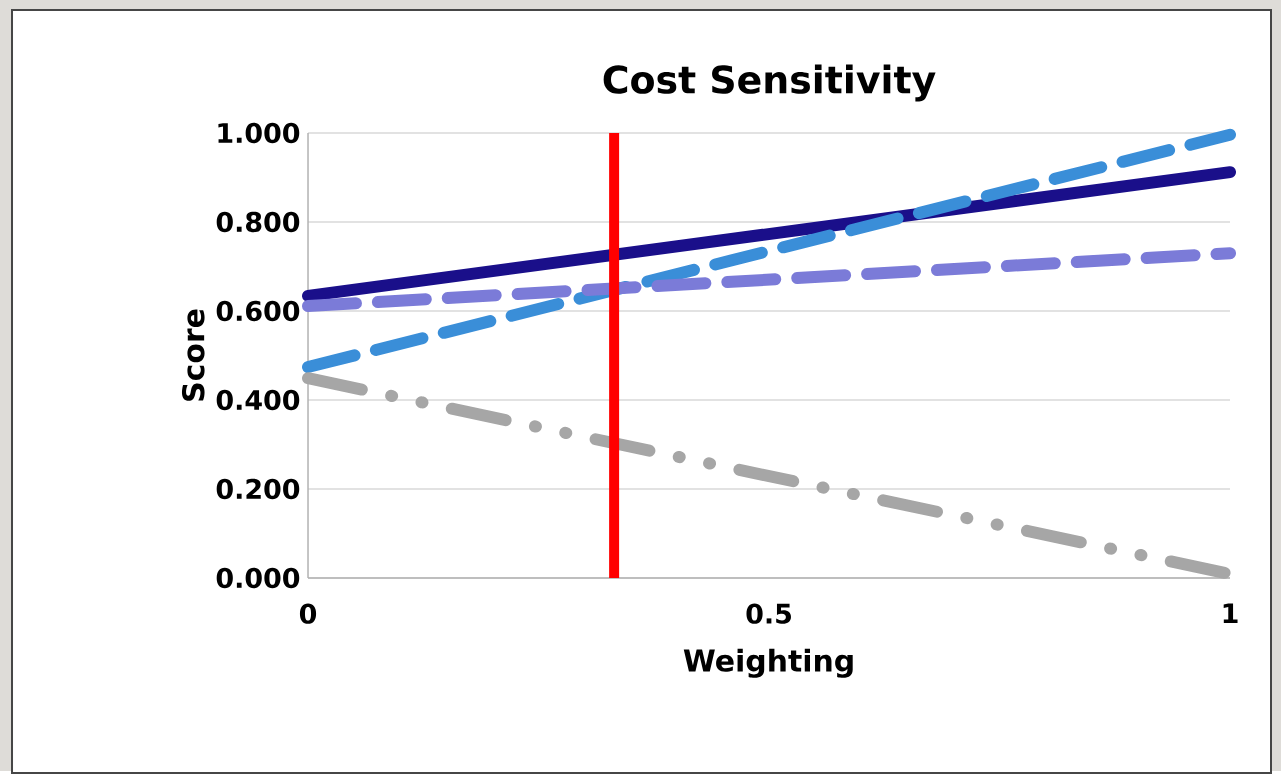 This screenshot has height=774, width=1281. What do you see at coordinates (768, 613) in the screenshot?
I see `x-tick-label: 0.5` at bounding box center [768, 613].